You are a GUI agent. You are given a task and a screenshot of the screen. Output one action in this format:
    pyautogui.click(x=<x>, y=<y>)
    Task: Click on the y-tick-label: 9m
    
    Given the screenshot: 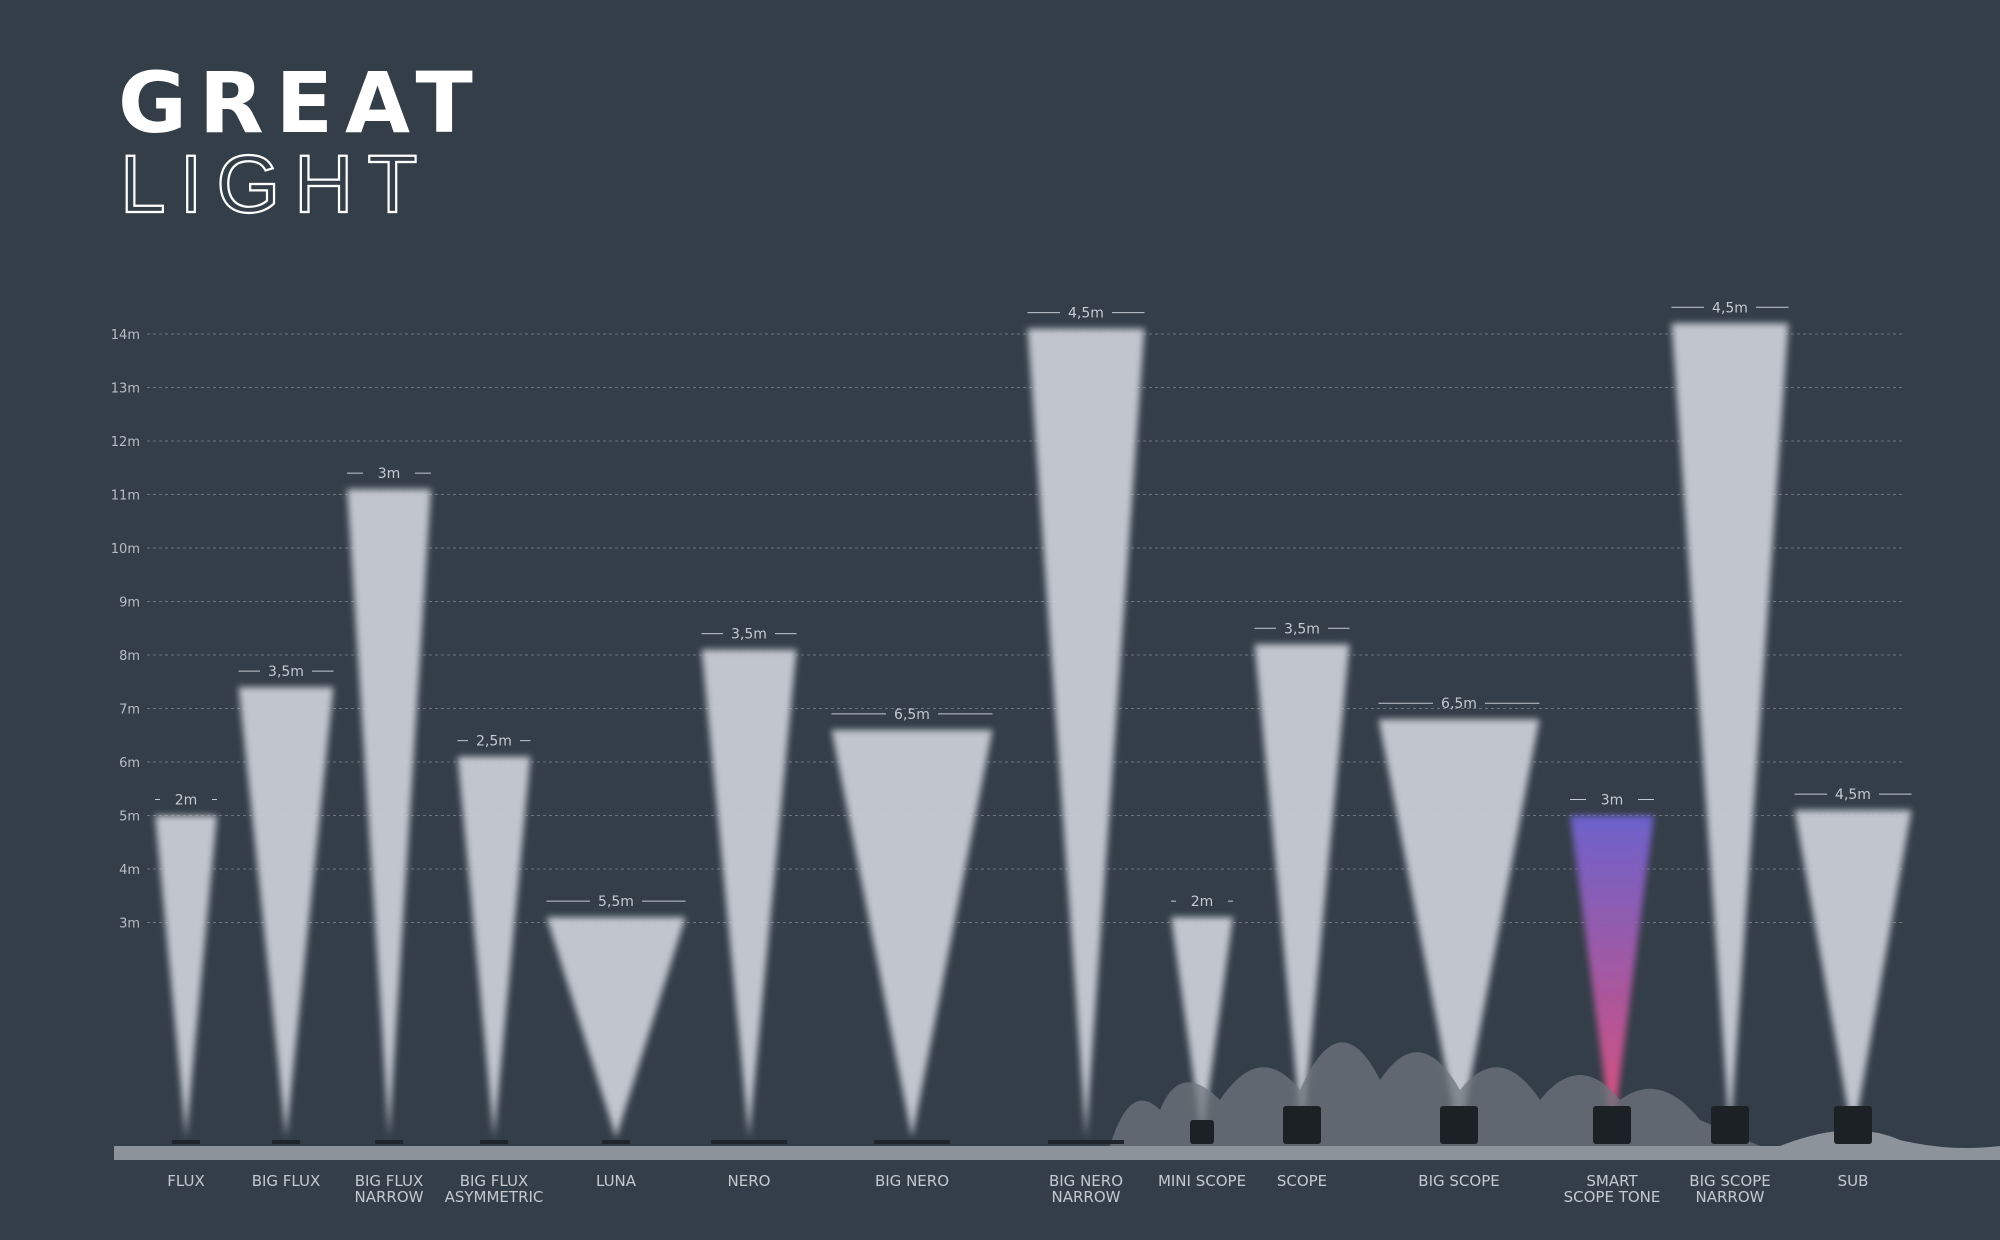 What is the action you would take?
    pyautogui.click(x=129, y=603)
    